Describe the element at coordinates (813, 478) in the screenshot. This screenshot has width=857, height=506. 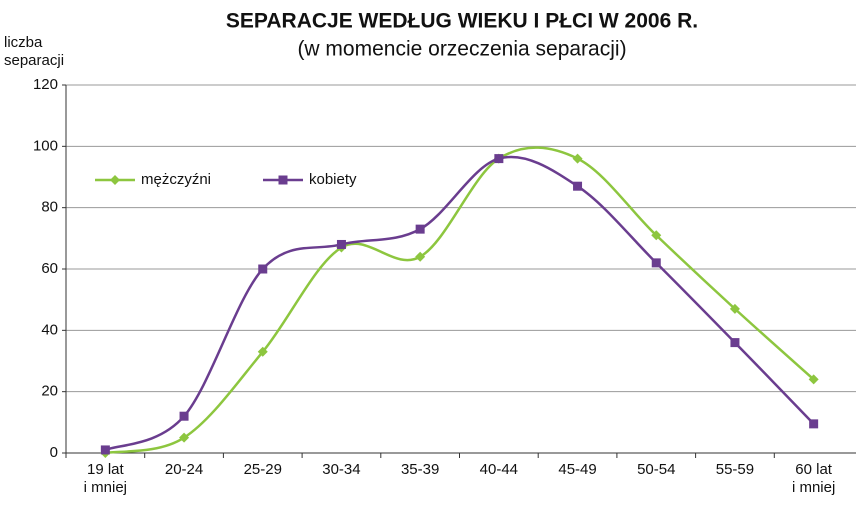
I see `x-tick-label: 60 lat i mniej` at that location.